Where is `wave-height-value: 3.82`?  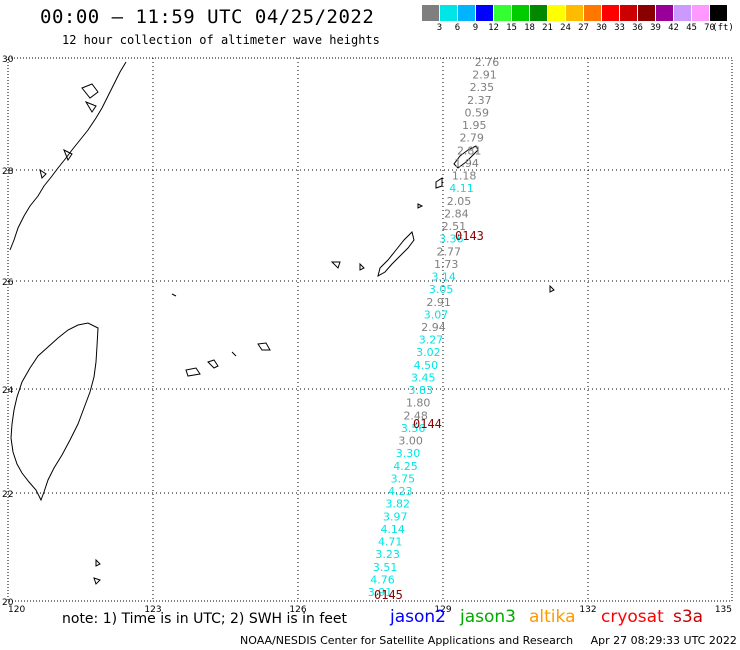 wave-height-value: 3.82 is located at coordinates (398, 504).